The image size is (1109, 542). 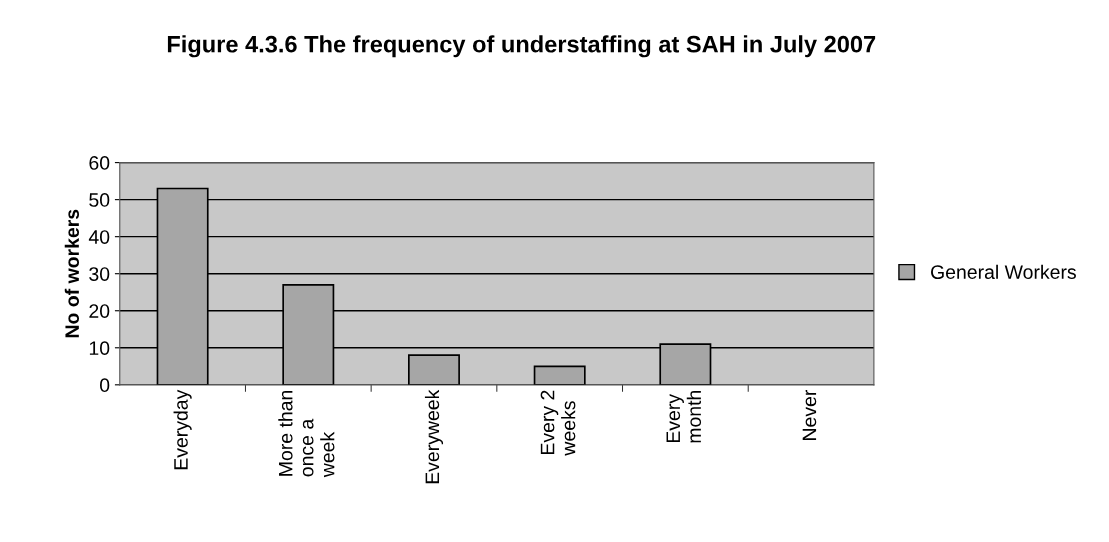 I want to click on y-axis-title: No of workers, so click(x=72, y=273).